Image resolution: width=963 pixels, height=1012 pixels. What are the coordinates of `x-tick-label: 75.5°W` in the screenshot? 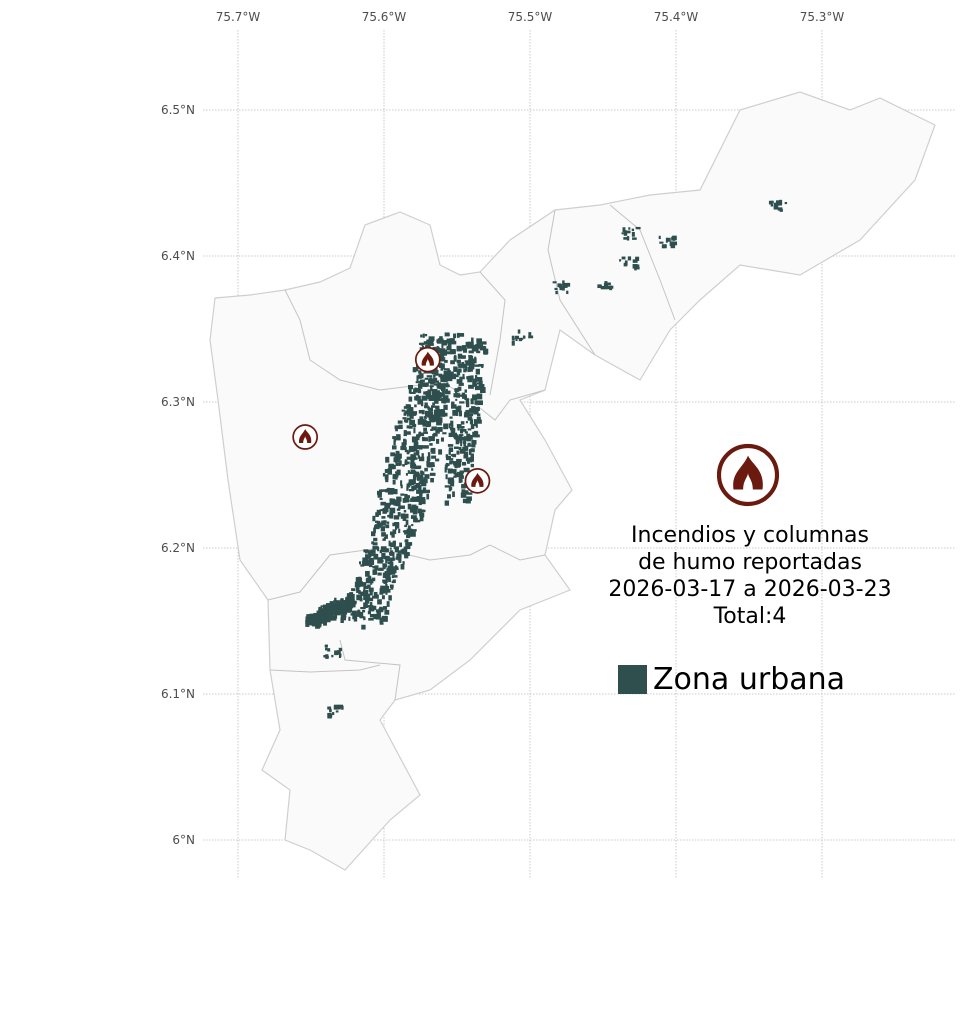 It's located at (530, 17).